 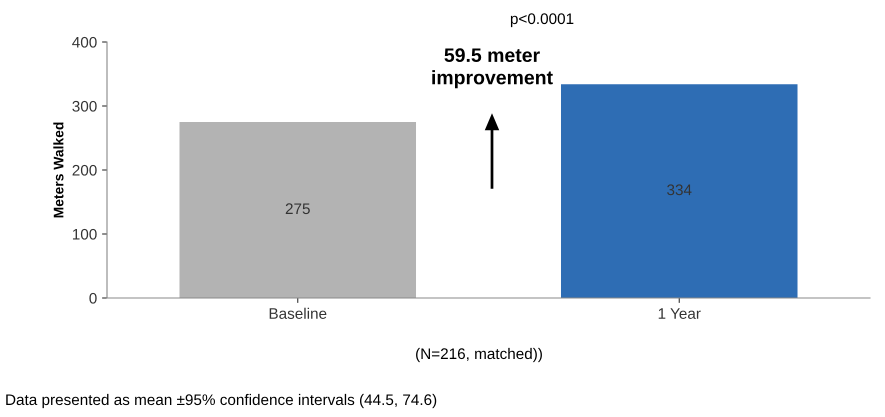 I want to click on y-tick-label: 0, so click(x=93, y=298).